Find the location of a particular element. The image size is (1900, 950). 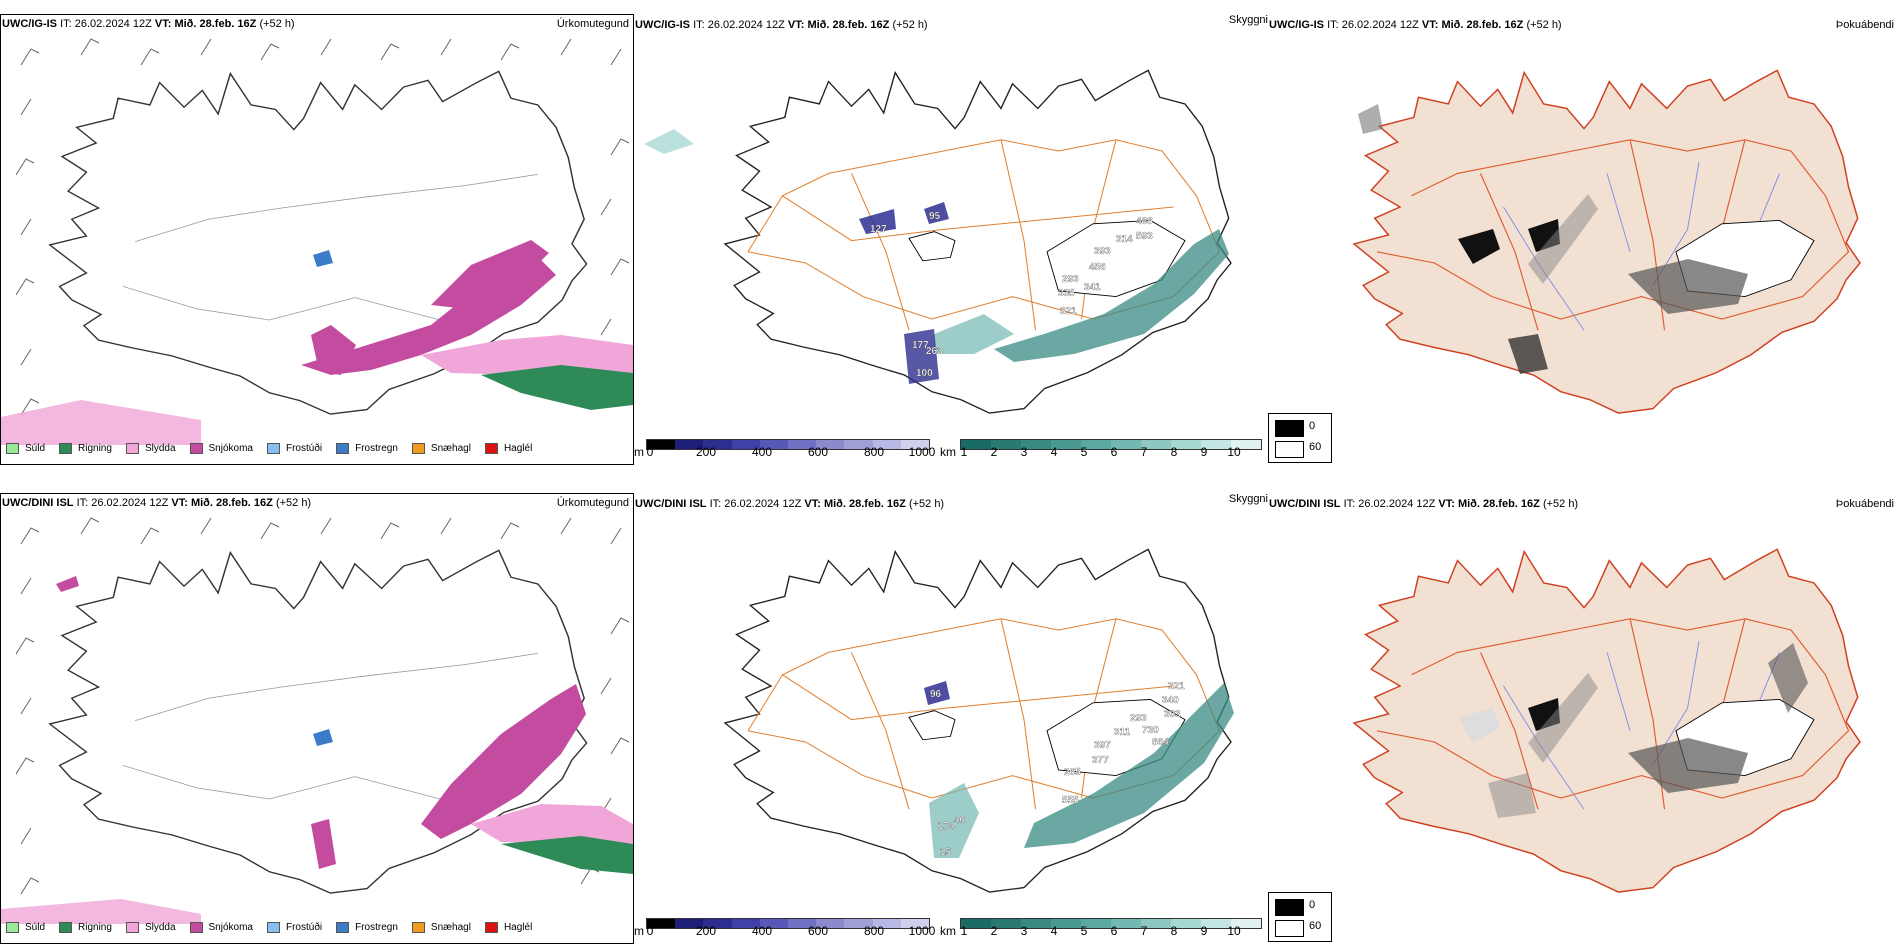

ceiling-label: 293 is located at coordinates (1138, 718).